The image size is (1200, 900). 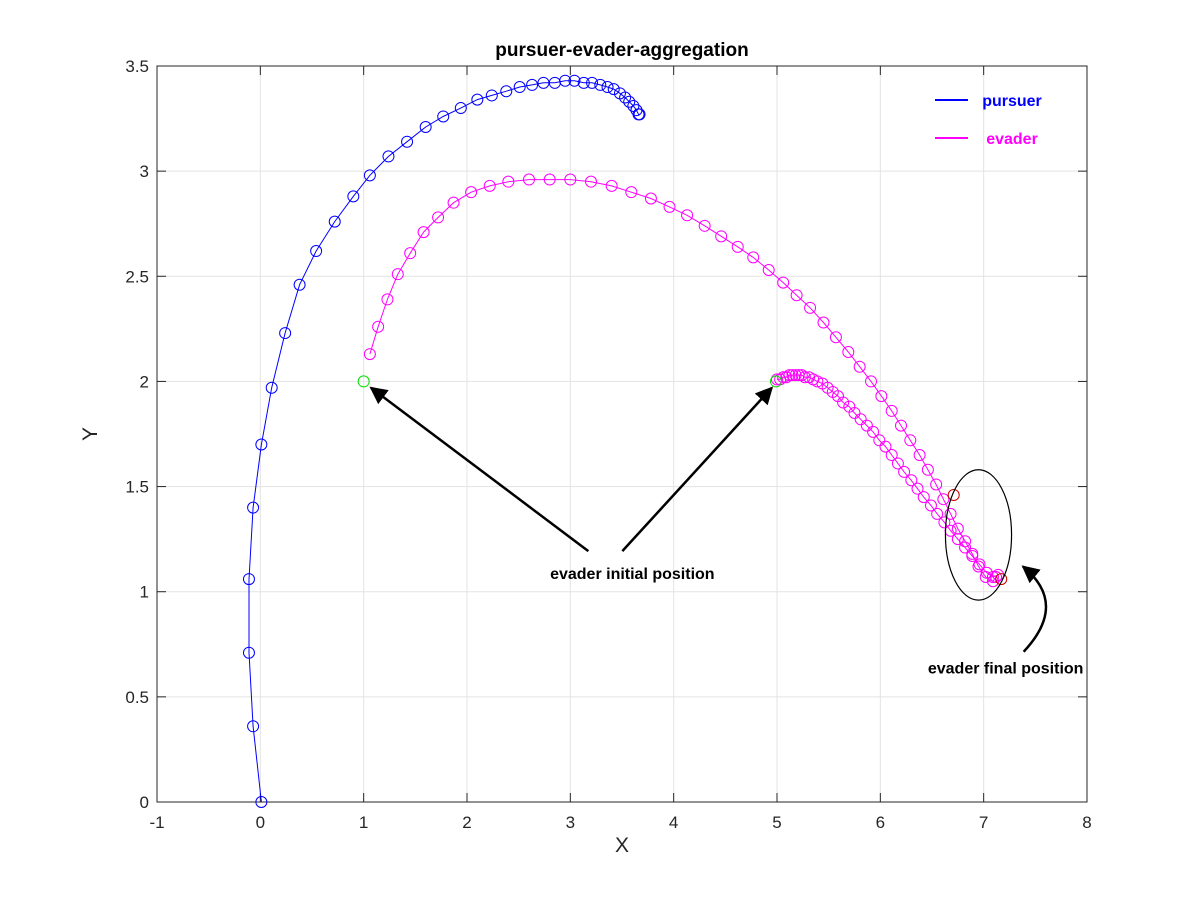 I want to click on final-position-arrow, so click(x=1034, y=609).